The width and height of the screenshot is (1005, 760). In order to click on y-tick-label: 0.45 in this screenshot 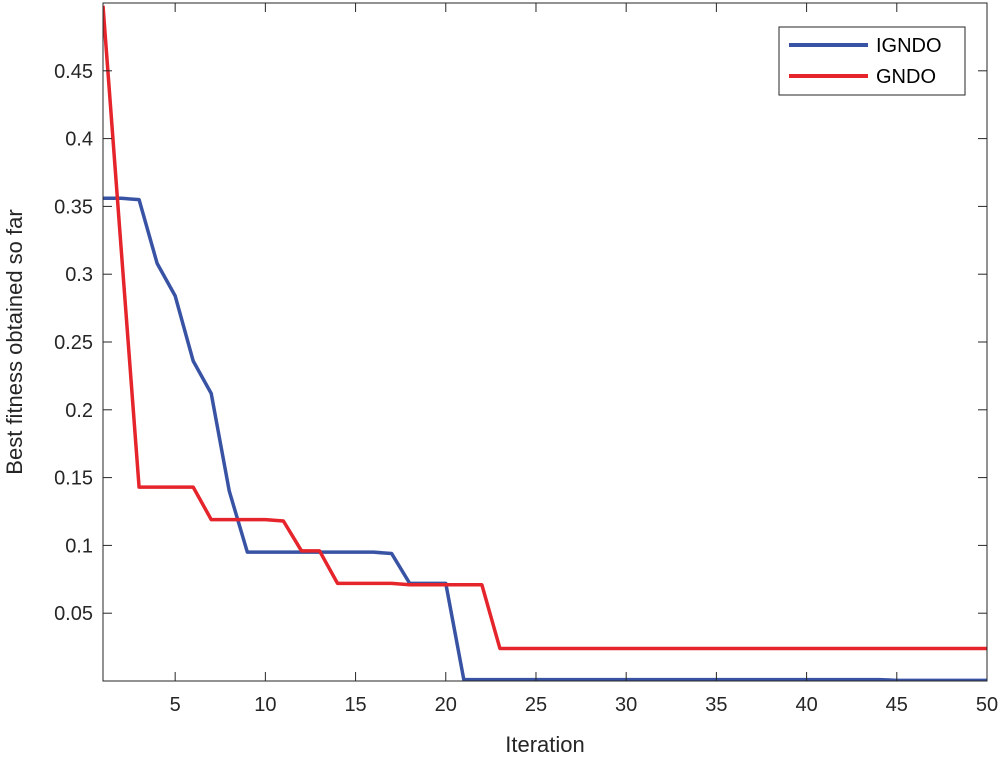, I will do `click(73, 72)`.